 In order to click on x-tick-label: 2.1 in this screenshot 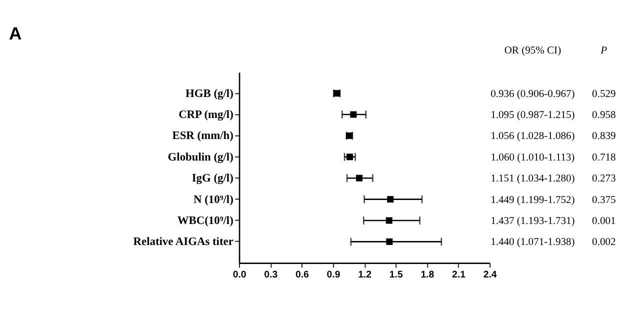, I will do `click(459, 274)`.